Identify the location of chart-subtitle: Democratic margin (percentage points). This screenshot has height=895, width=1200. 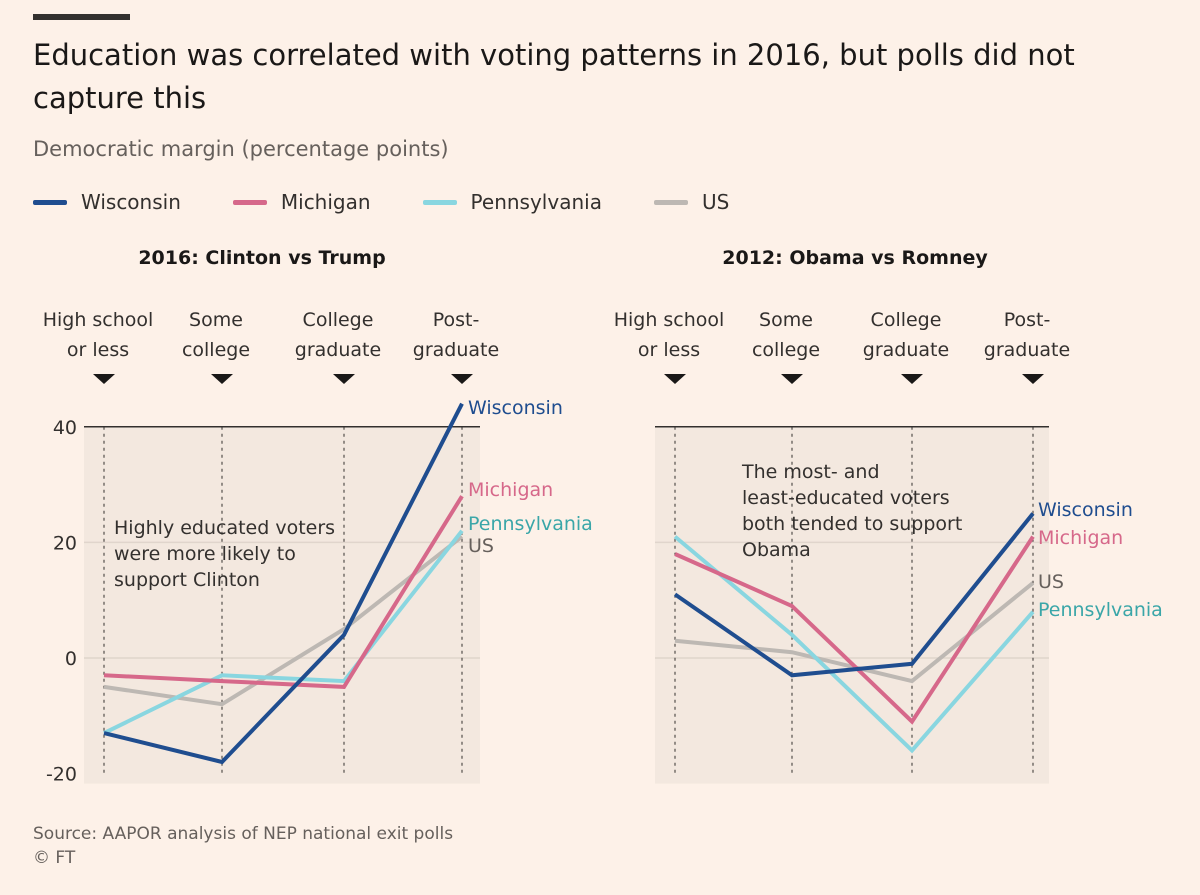
(241, 149).